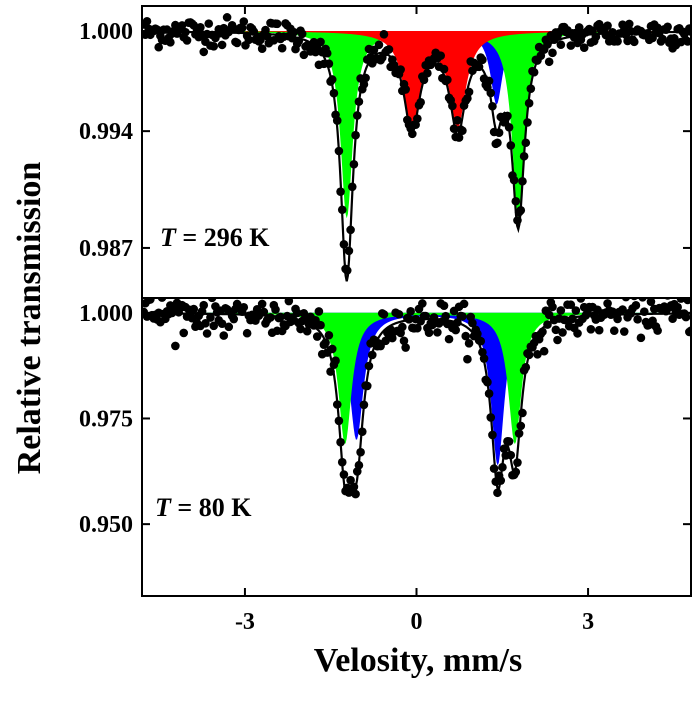 The width and height of the screenshot is (694, 720). What do you see at coordinates (418, 660) in the screenshot?
I see `x-axis-title: Velosity, mm/s` at bounding box center [418, 660].